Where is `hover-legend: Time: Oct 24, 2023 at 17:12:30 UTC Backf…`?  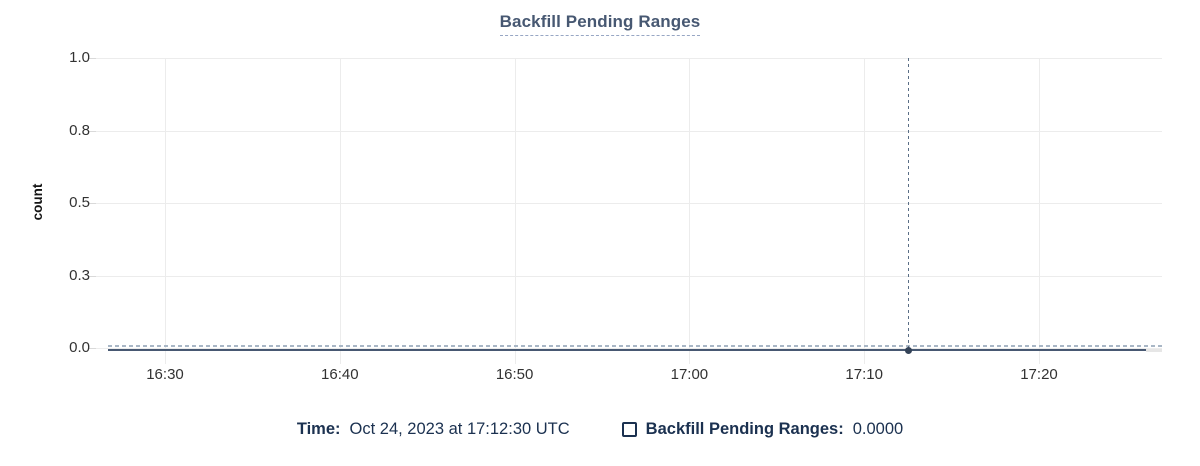 hover-legend: Time: Oct 24, 2023 at 17:12:30 UTC Backf… is located at coordinates (600, 429).